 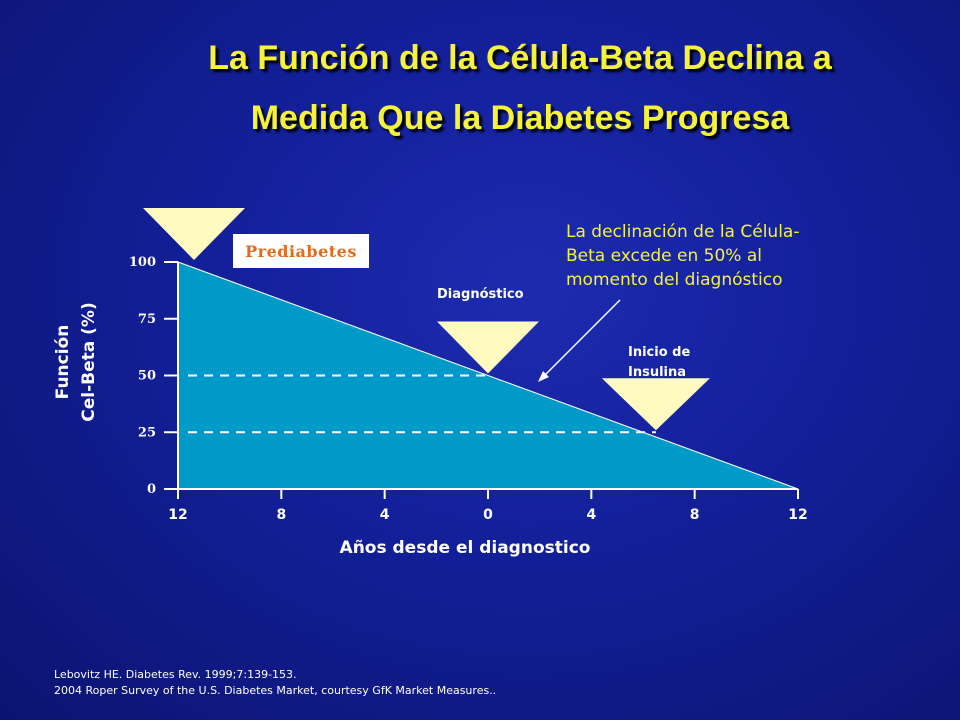 What do you see at coordinates (151, 489) in the screenshot?
I see `y-tick-label-0: 0` at bounding box center [151, 489].